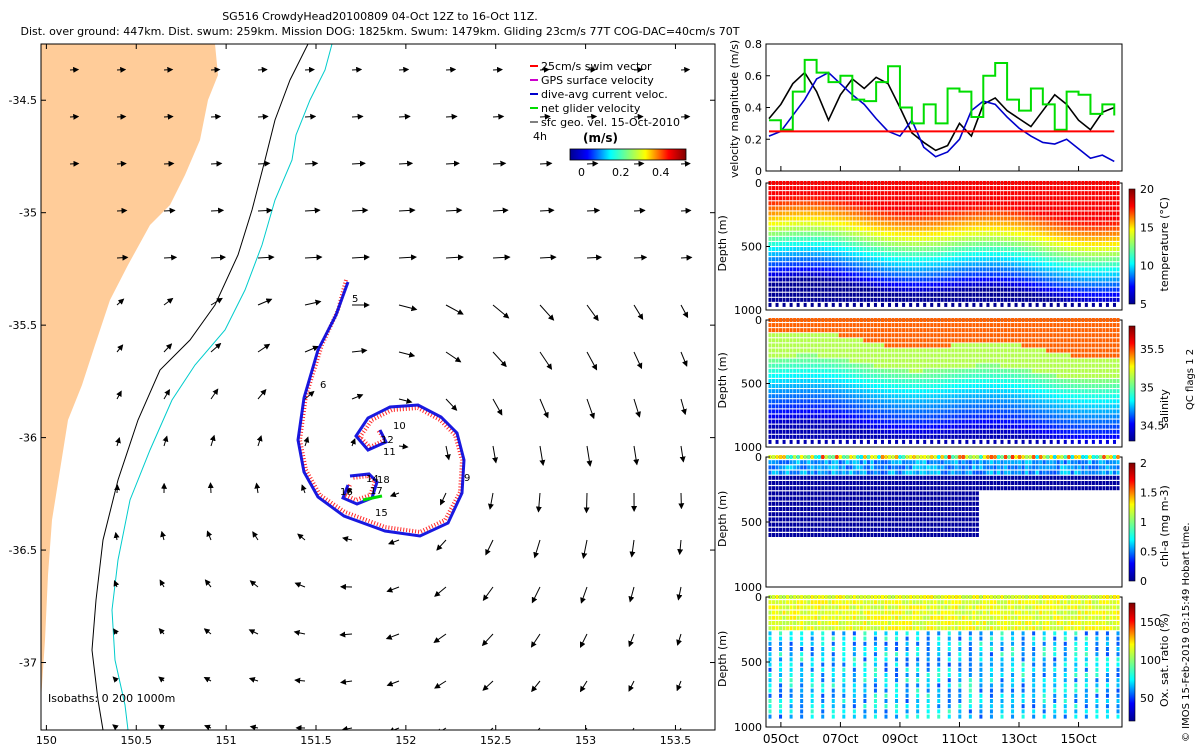 This screenshot has width=1200, height=750. I want to click on colorbar-tick: 2, so click(1143, 463).